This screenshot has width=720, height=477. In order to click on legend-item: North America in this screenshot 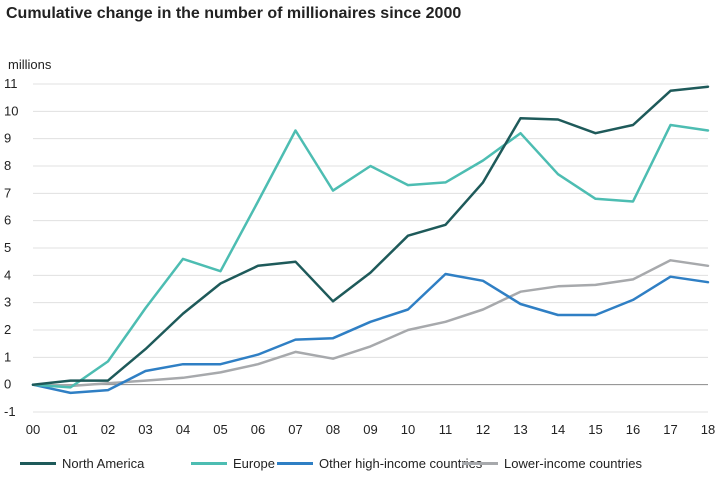, I will do `click(82, 463)`.